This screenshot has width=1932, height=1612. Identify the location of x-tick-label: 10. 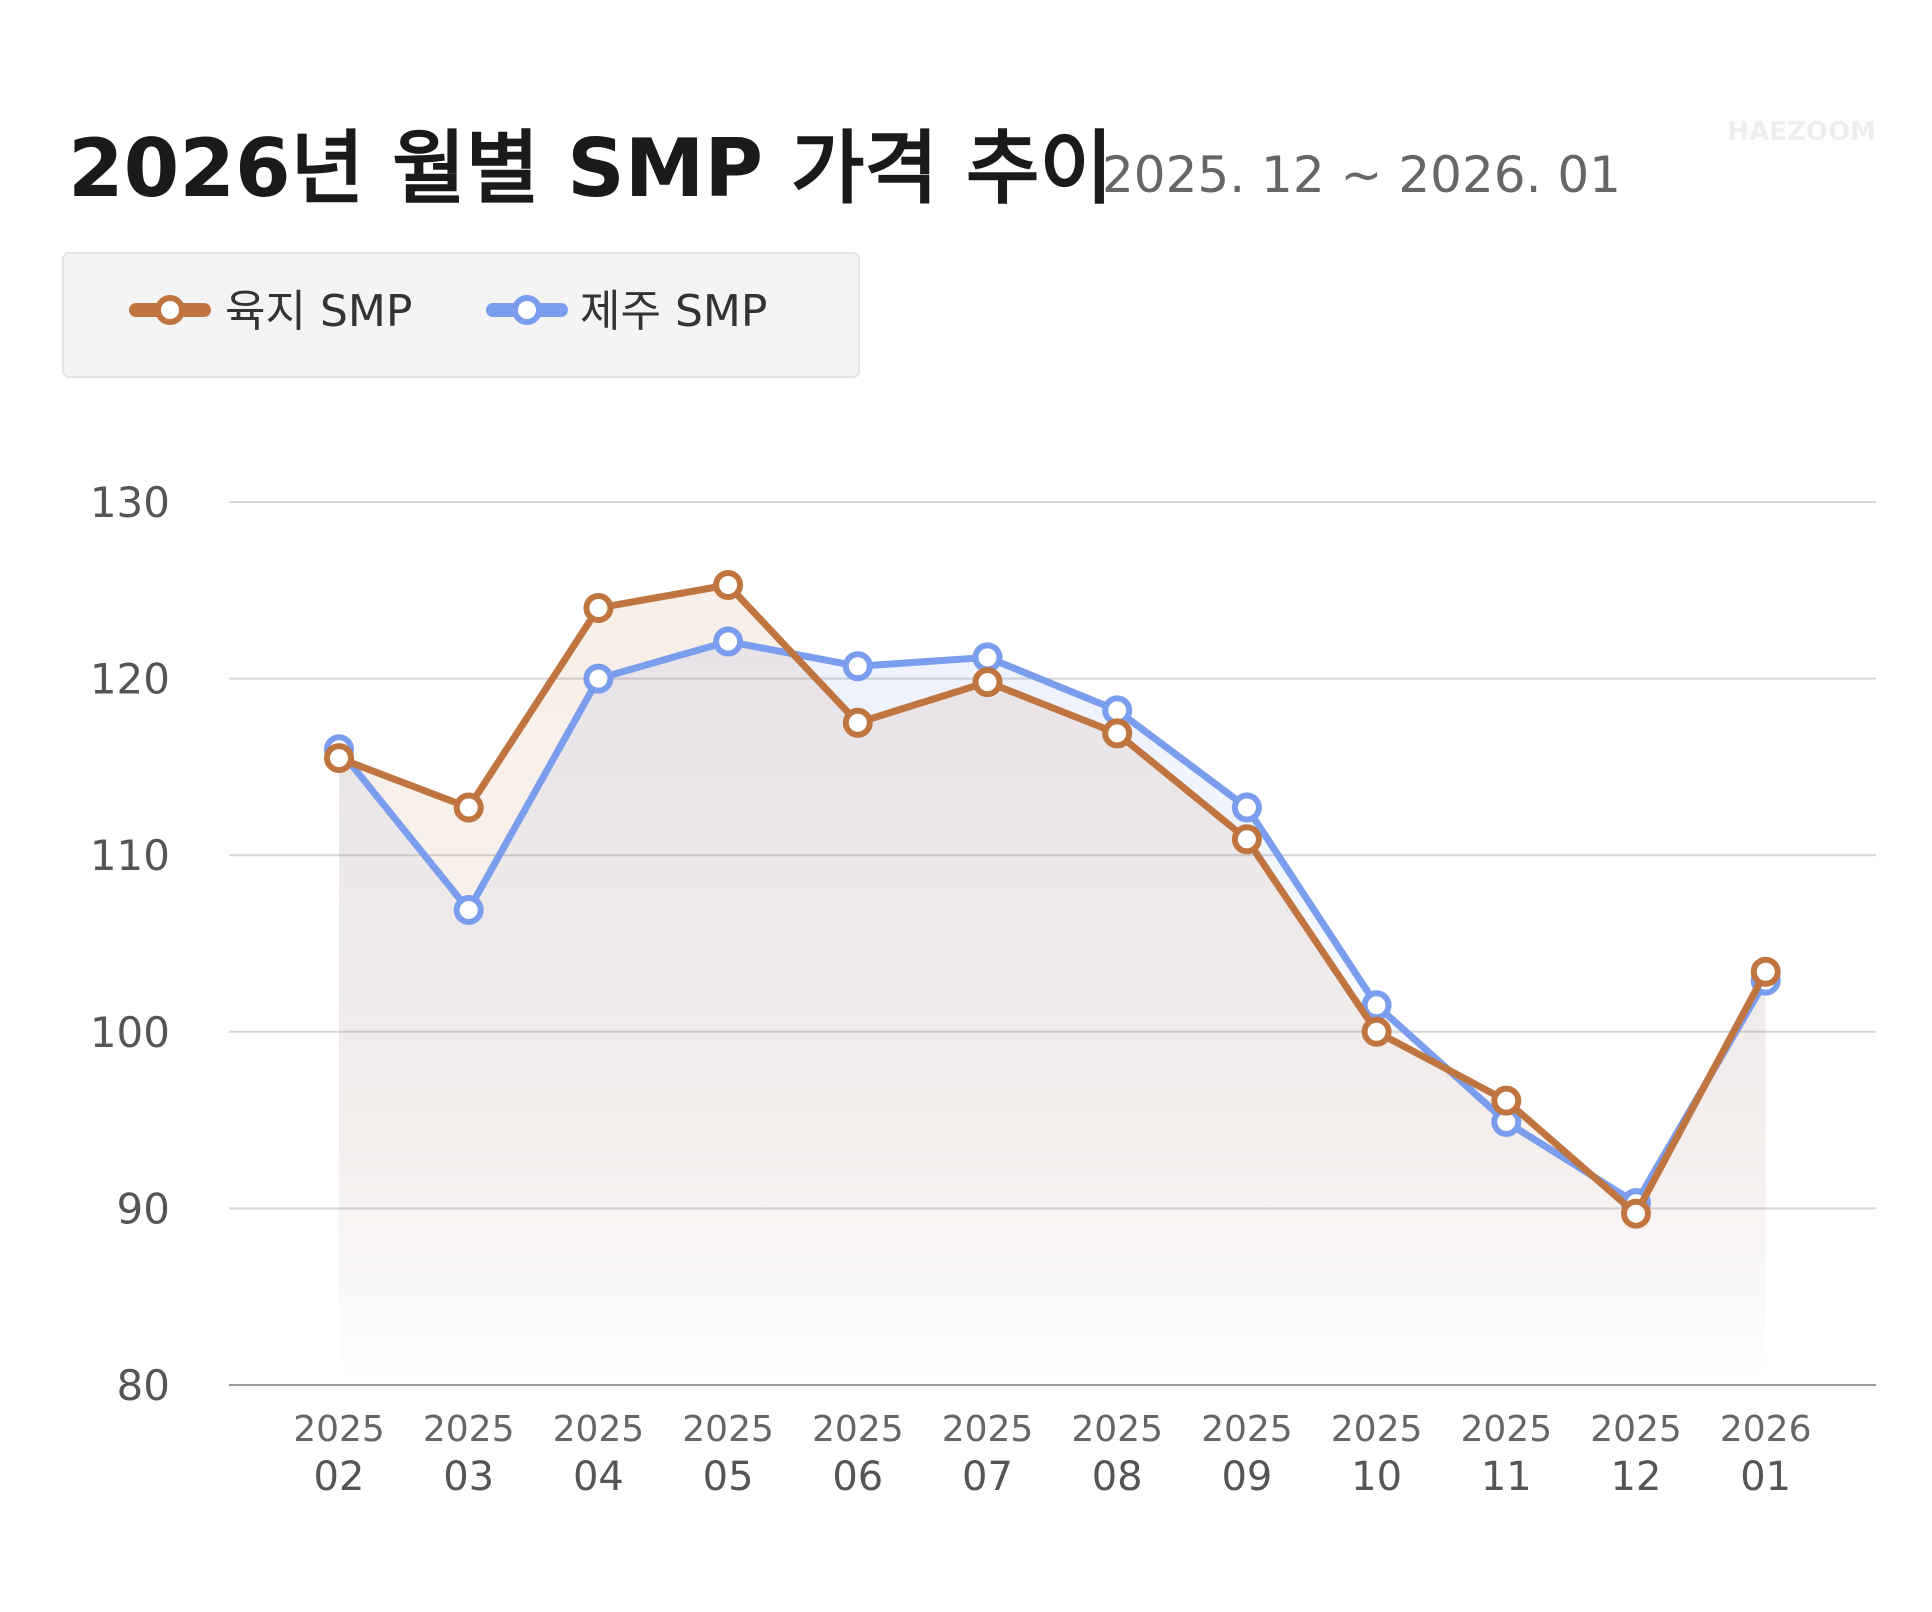
(1376, 1477).